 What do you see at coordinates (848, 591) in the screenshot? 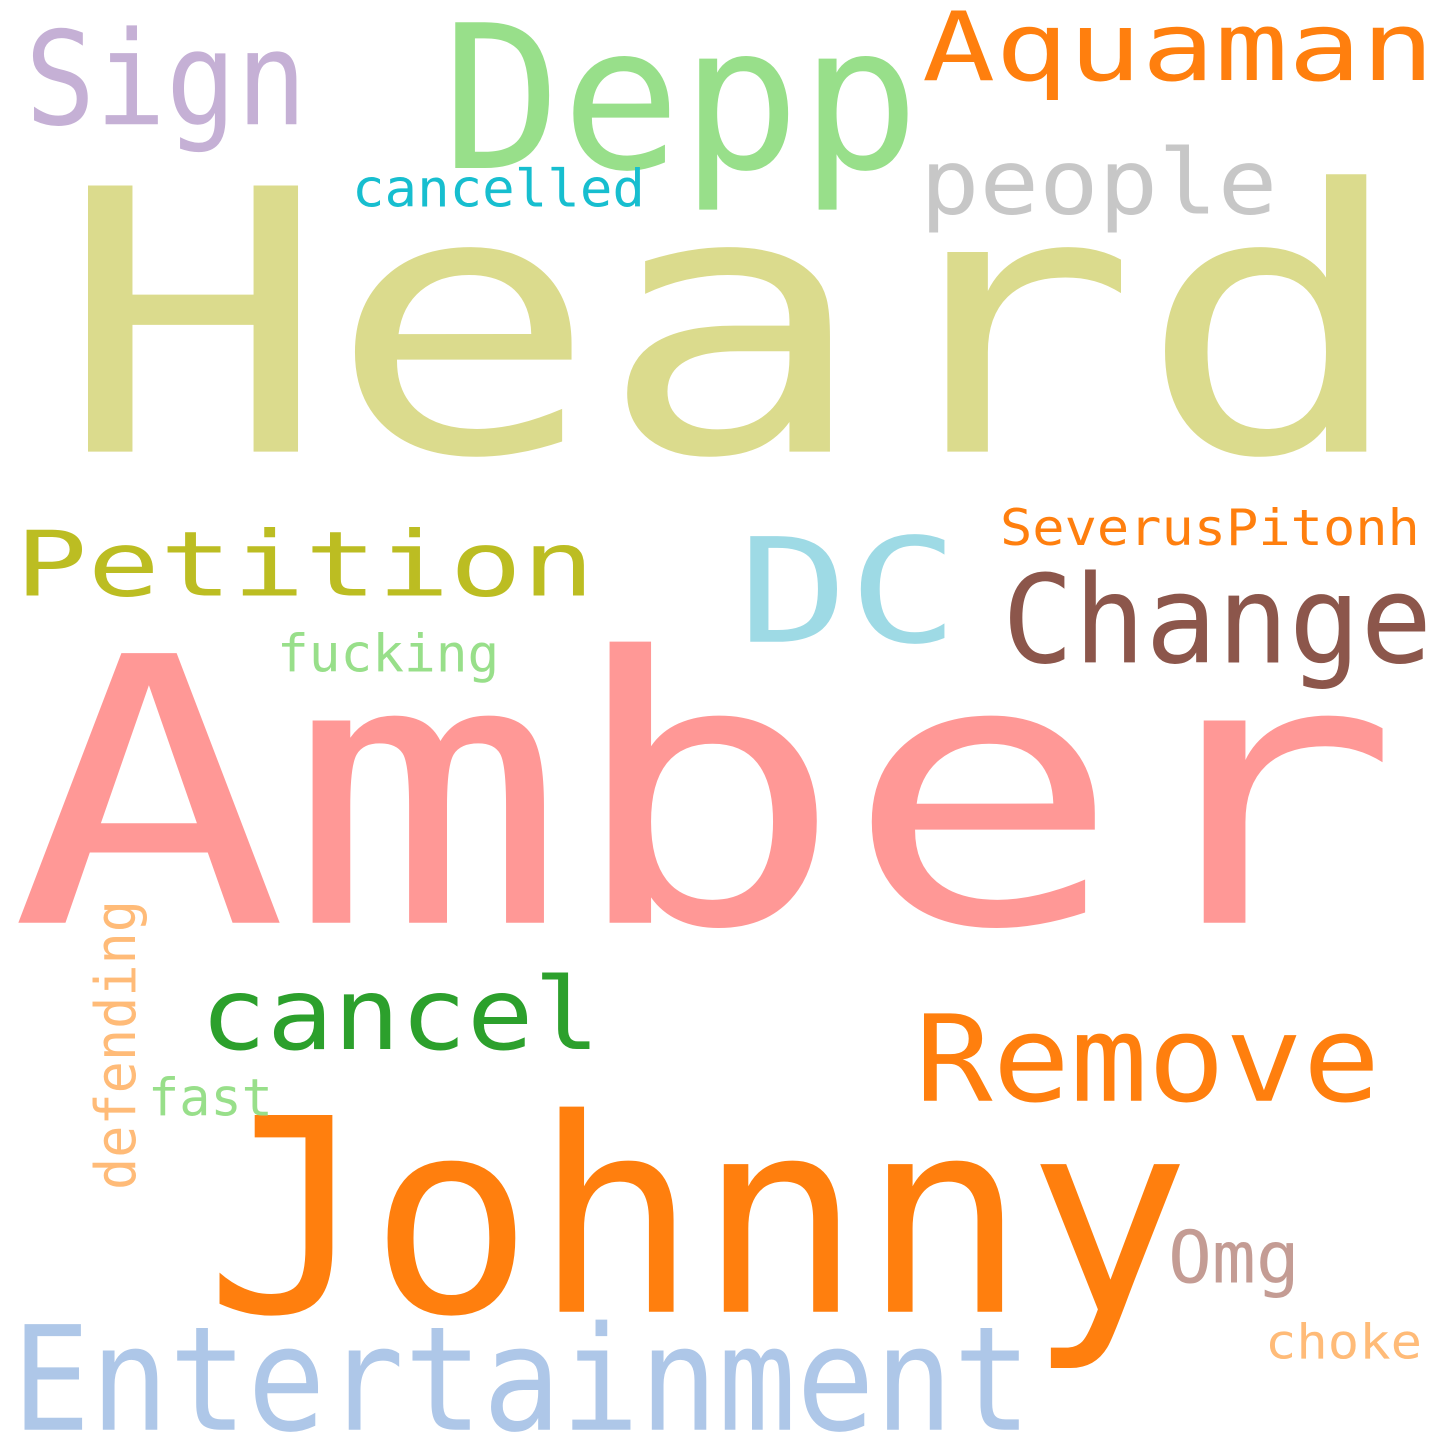
I see `word-dc: DC` at bounding box center [848, 591].